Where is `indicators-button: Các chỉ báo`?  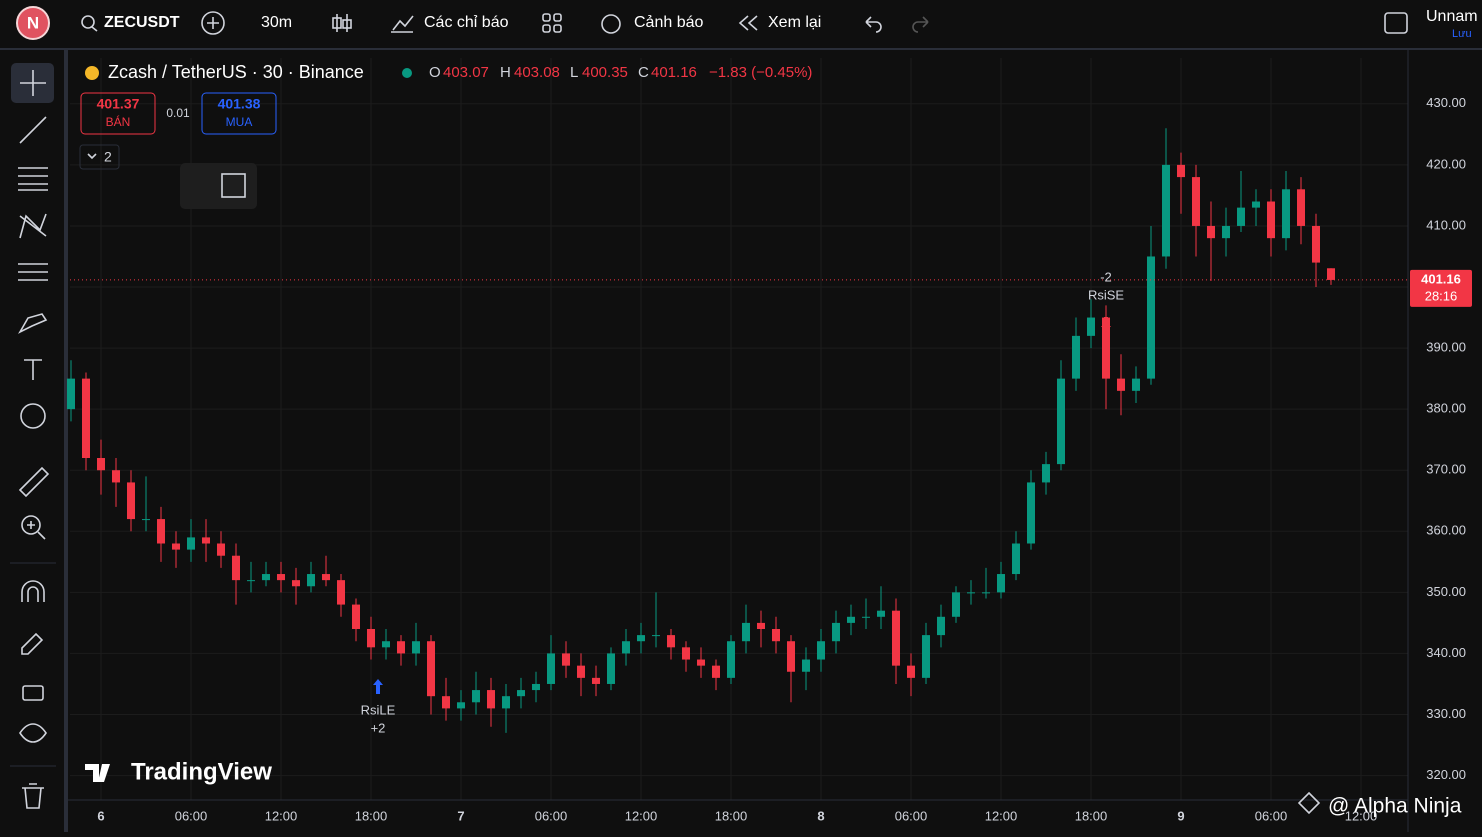
indicators-button: Các chỉ báo is located at coordinates (466, 22).